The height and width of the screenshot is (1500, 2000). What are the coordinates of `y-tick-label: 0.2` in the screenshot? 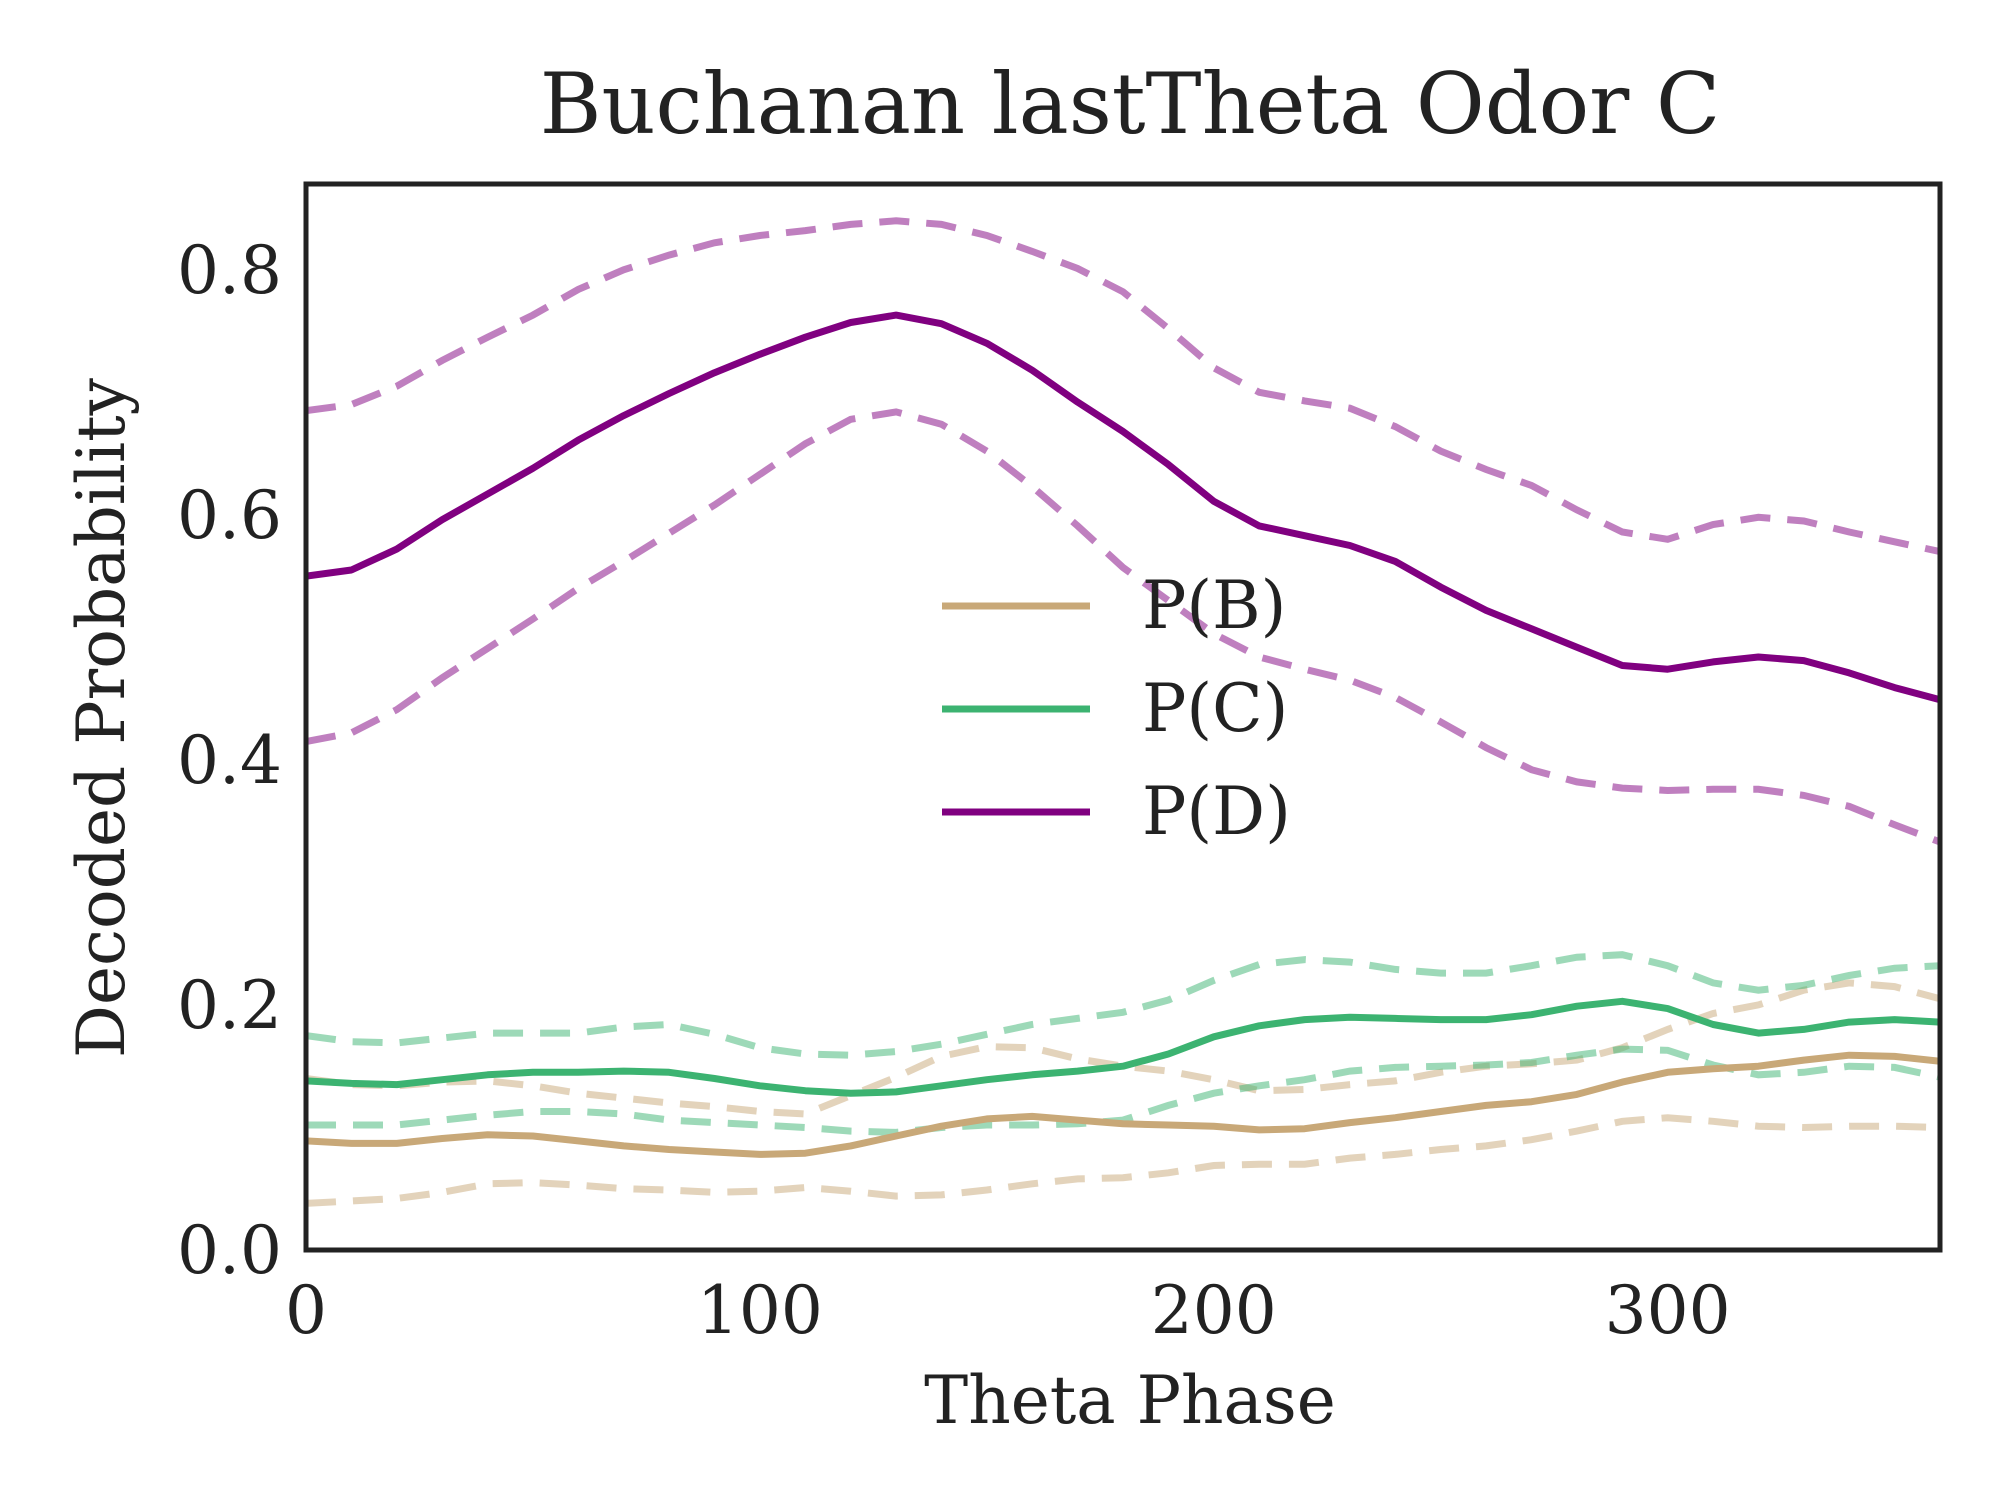 It's located at (229, 1005).